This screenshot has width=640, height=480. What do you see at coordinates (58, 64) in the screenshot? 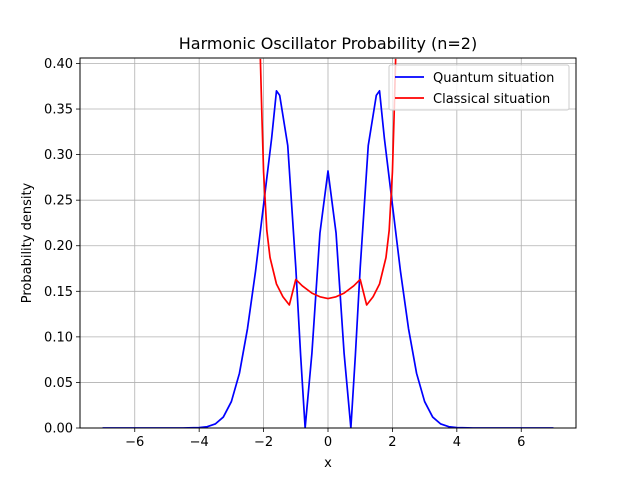
I see `y-tick-label: 0.40` at bounding box center [58, 64].